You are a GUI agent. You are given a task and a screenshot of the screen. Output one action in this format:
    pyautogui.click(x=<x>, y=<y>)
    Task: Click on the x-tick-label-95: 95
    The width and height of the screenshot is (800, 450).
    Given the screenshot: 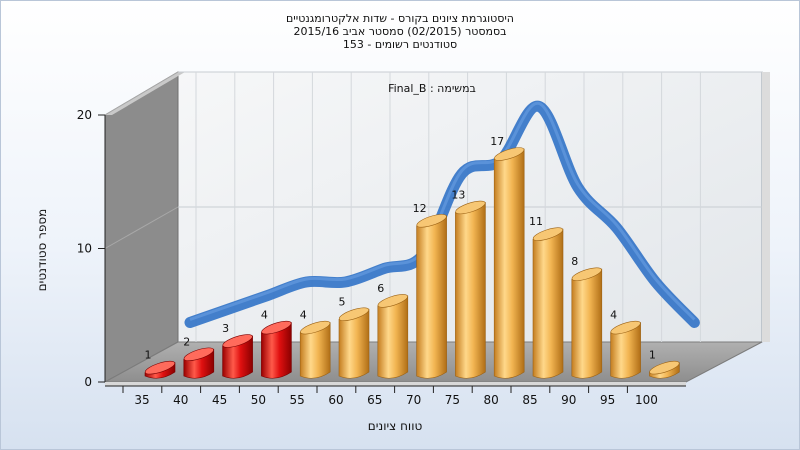 What is the action you would take?
    pyautogui.click(x=607, y=400)
    